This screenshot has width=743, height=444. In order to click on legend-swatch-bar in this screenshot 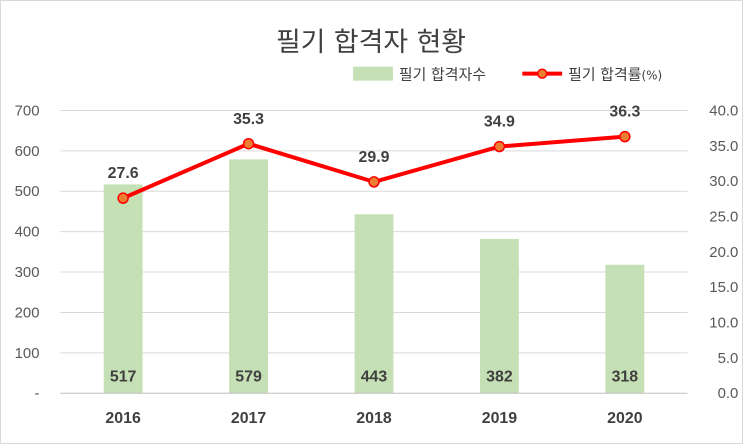, I will do `click(373, 73)`.